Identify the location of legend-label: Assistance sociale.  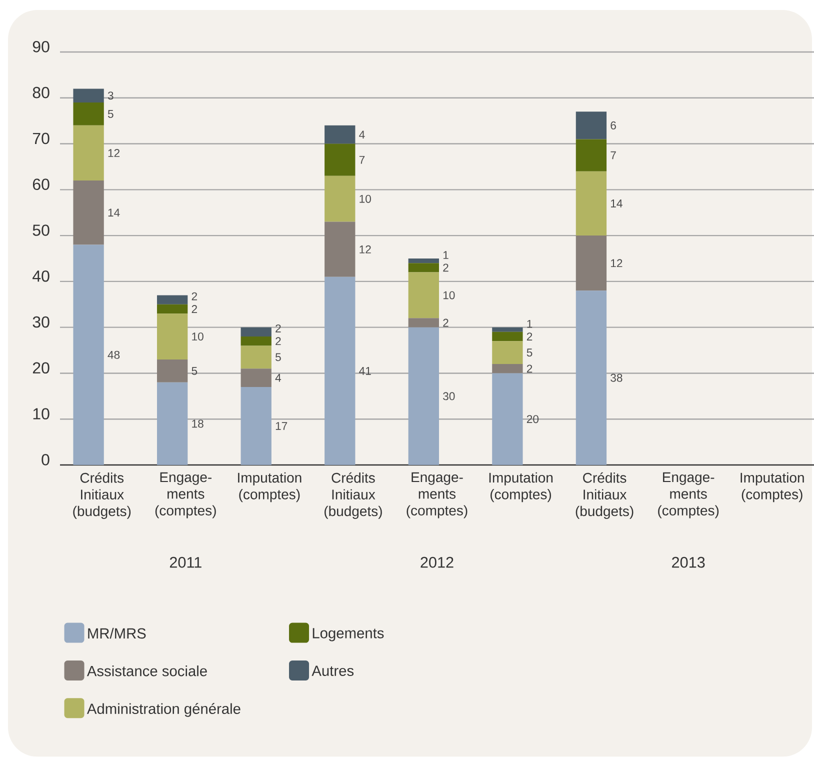
(146, 670).